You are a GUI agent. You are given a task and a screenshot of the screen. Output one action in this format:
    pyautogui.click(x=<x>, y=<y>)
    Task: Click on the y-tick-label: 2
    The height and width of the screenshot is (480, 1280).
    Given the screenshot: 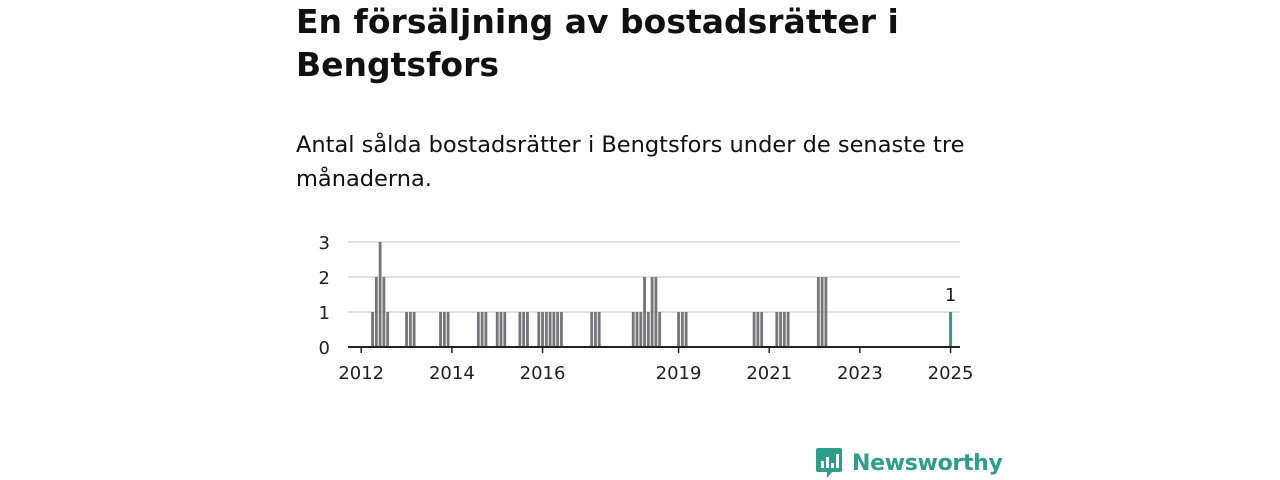 What is the action you would take?
    pyautogui.click(x=324, y=278)
    